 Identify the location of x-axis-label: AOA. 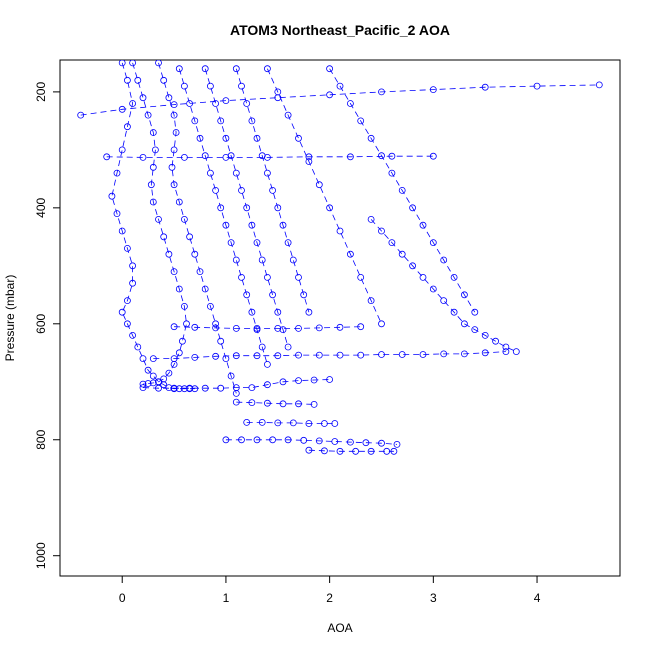
(339, 628).